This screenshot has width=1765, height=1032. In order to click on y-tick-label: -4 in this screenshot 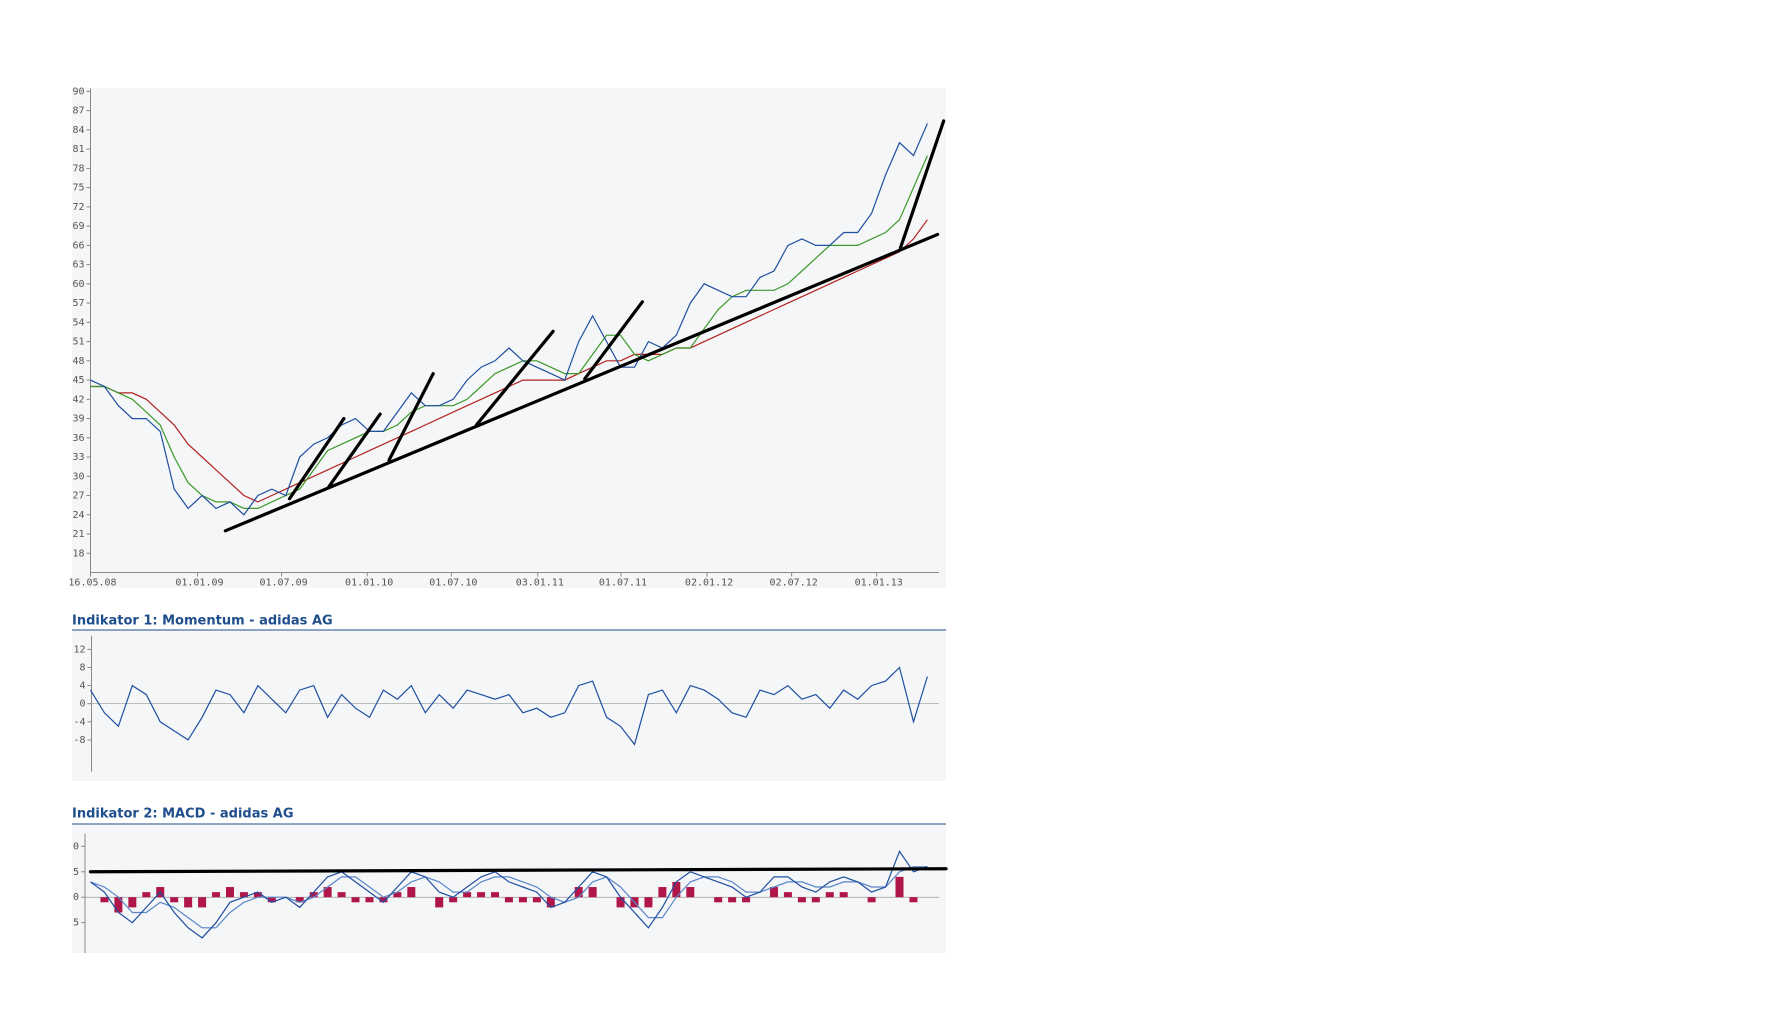, I will do `click(79, 722)`.